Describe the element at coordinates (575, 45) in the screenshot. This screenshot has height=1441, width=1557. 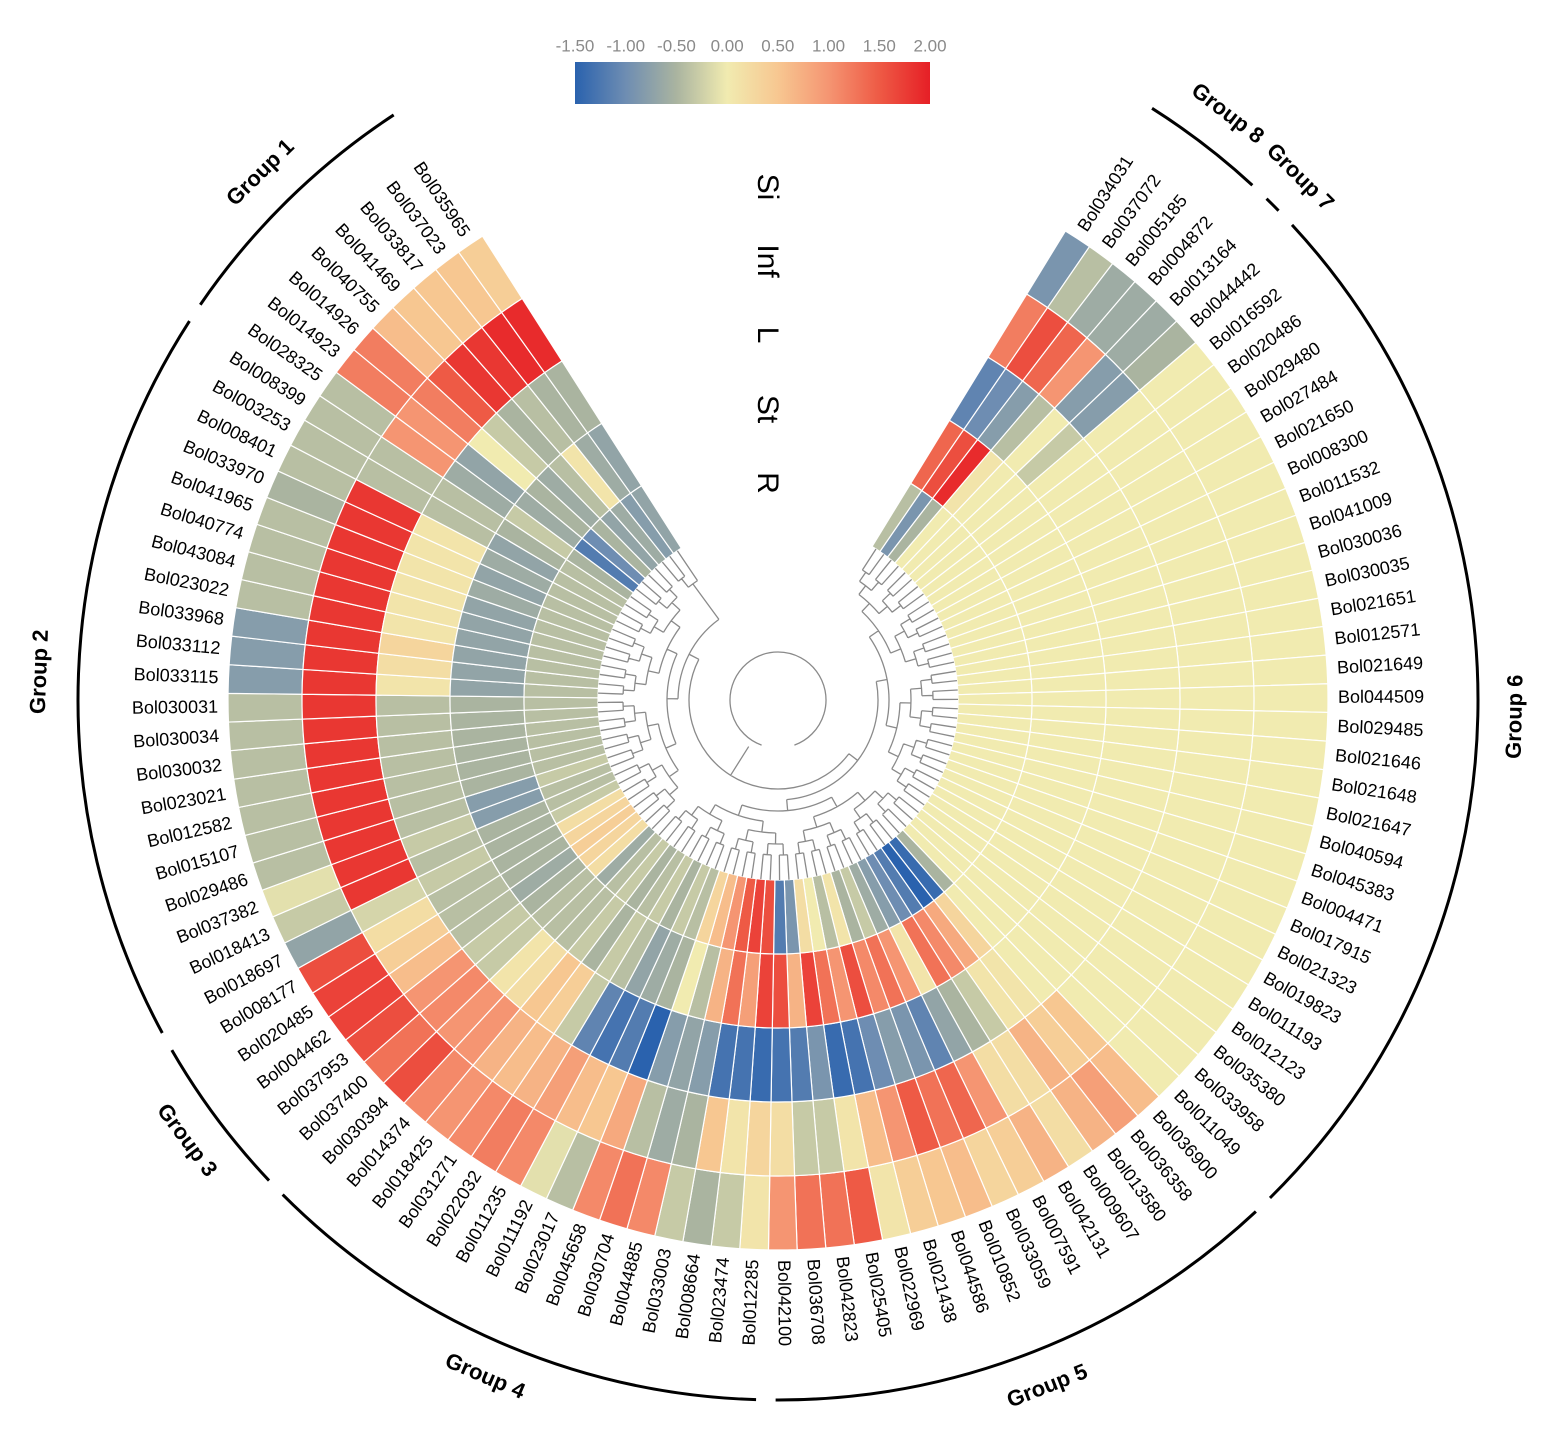
I see `colorbar-tick-label: -1.50` at that location.